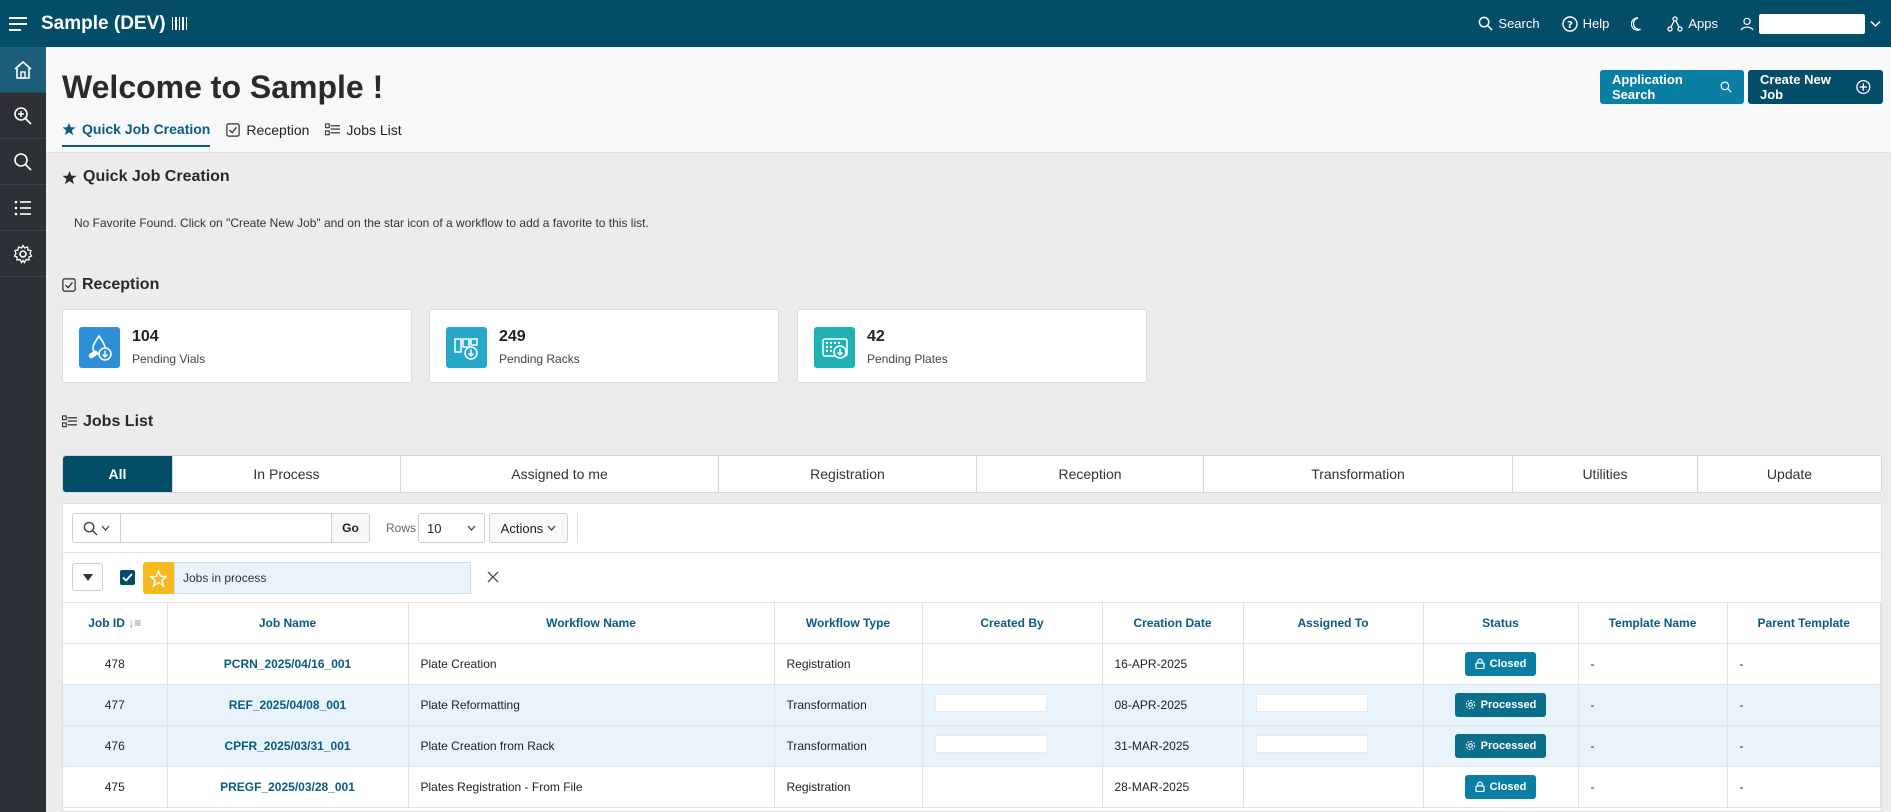 Image resolution: width=1891 pixels, height=812 pixels. I want to click on page-tabs: Quick Job Creation Reception Jobs List, so click(232, 134).